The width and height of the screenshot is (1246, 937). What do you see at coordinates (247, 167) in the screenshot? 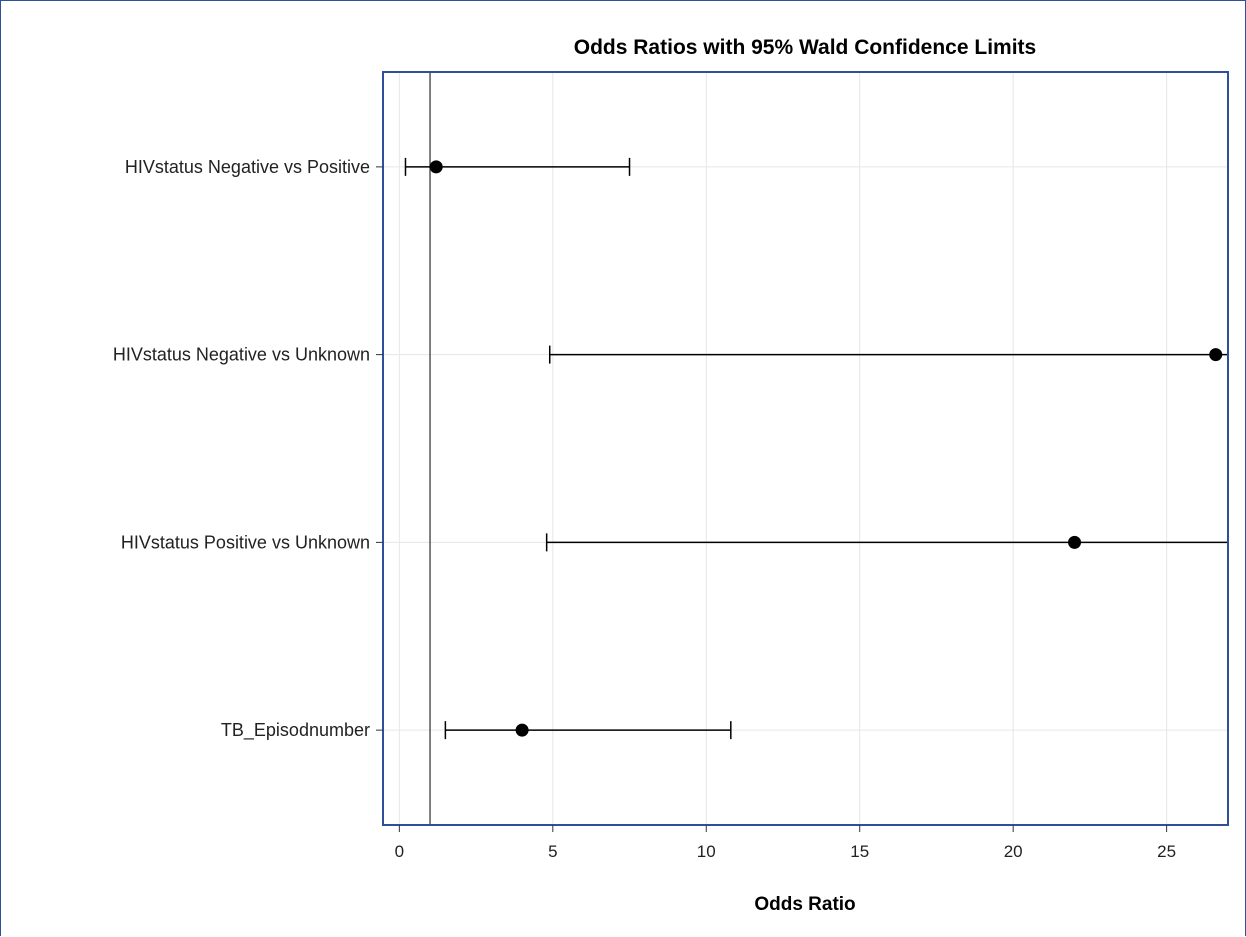
I see `category-label: HIVstatus Negative vs Positive` at bounding box center [247, 167].